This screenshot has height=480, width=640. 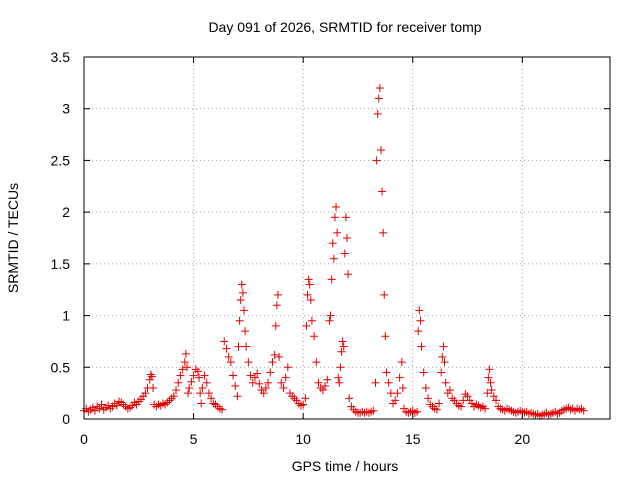 What do you see at coordinates (194, 439) in the screenshot?
I see `x-tick-label: 5` at bounding box center [194, 439].